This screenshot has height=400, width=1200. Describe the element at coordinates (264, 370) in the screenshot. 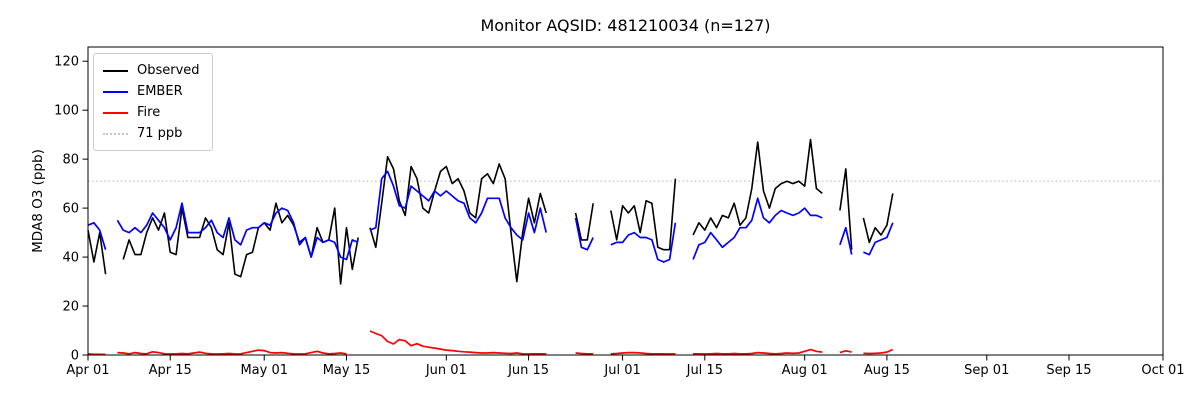

I see `x-tick-label: May 01` at that location.